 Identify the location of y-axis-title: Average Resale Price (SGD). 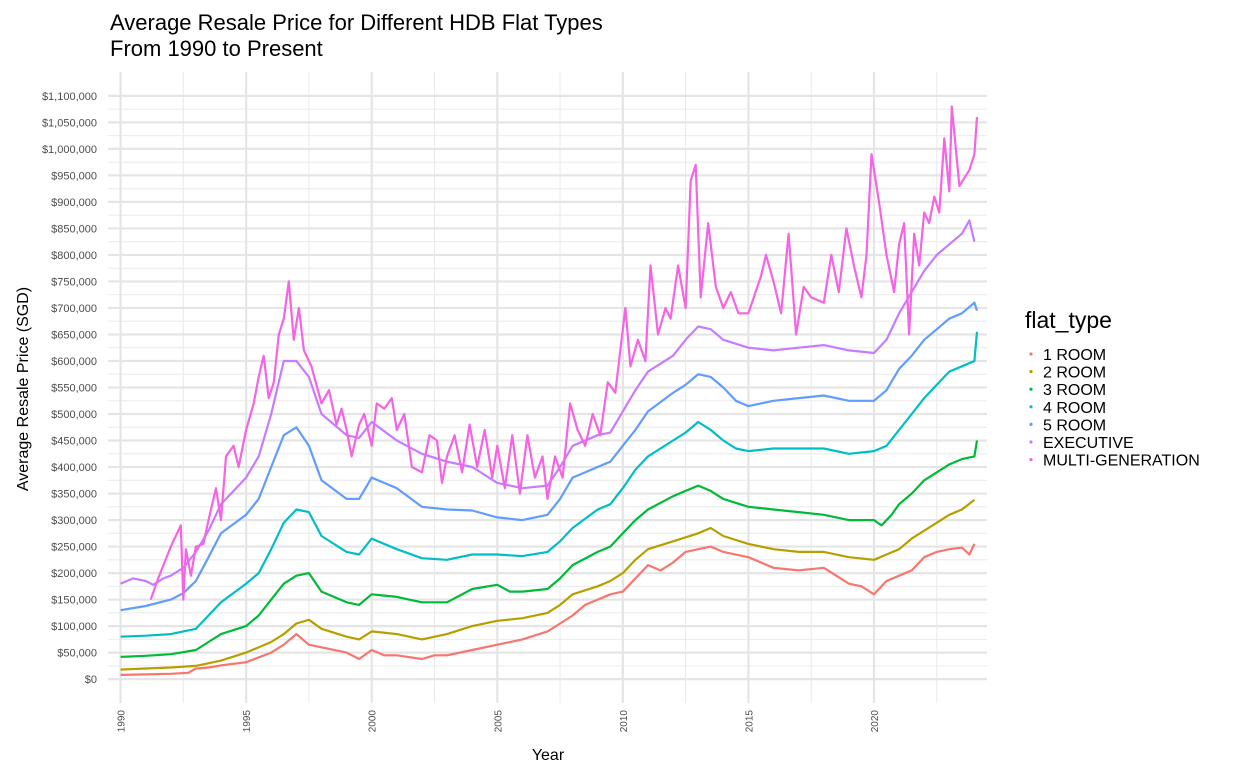
(23, 389).